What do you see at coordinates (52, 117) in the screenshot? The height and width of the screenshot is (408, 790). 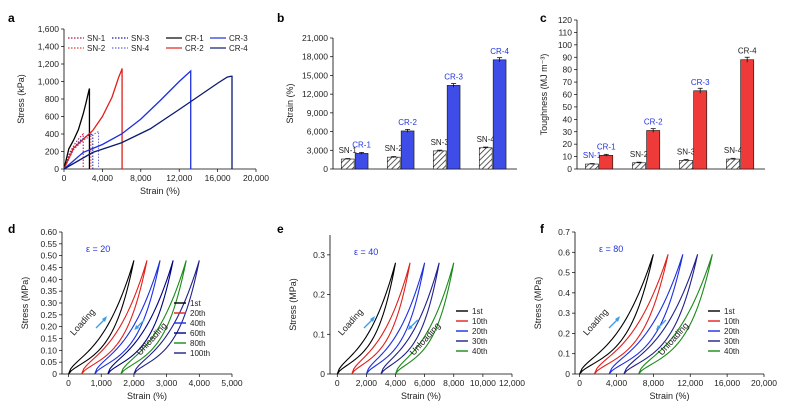 I see `y-tick-label: 600` at bounding box center [52, 117].